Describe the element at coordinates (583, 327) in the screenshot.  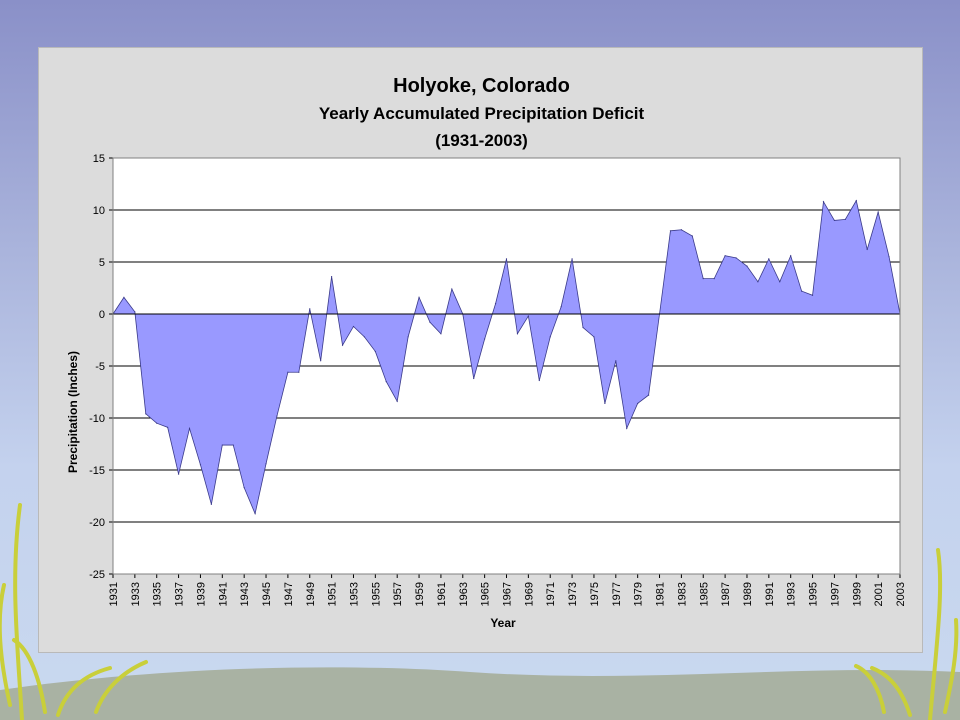
I see `data-point-1974` at that location.